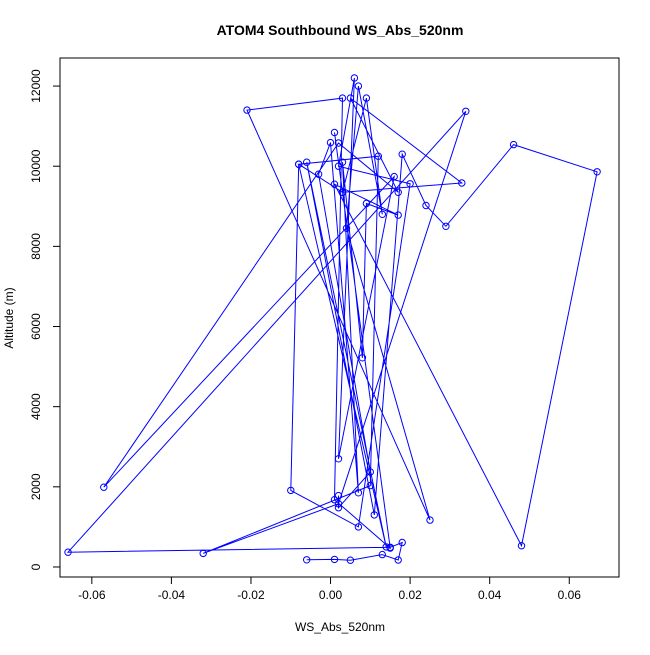  What do you see at coordinates (36, 486) in the screenshot?
I see `y-tick-label: 2000` at bounding box center [36, 486].